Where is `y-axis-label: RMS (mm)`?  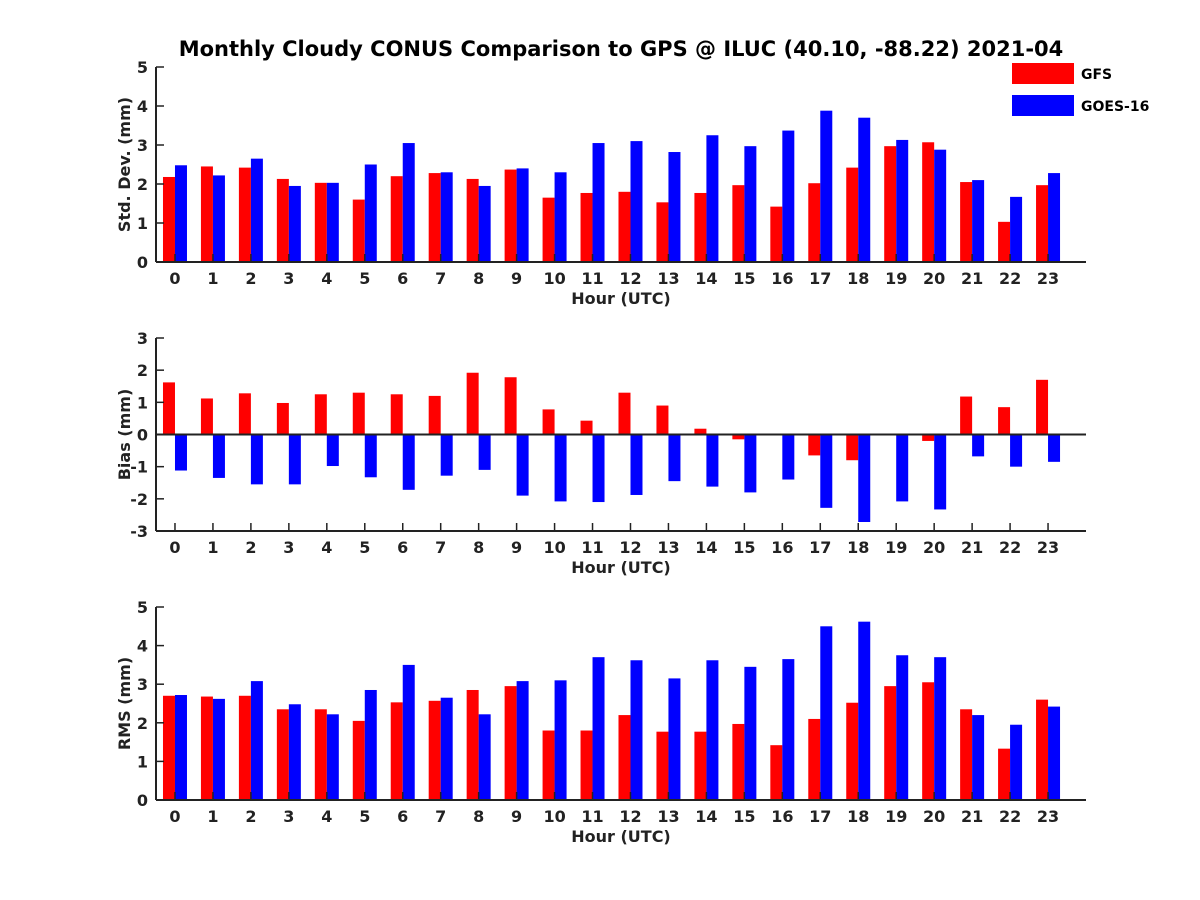 y-axis-label: RMS (mm) is located at coordinates (124, 703).